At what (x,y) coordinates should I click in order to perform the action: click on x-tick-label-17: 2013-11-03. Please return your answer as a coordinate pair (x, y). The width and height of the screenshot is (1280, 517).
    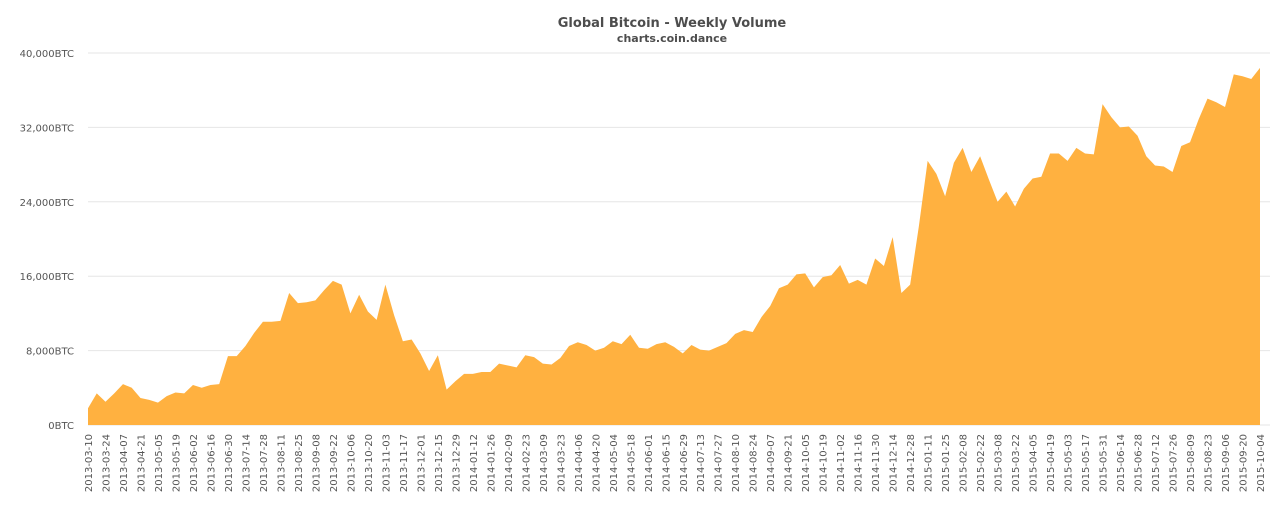
    Looking at the image, I should click on (386, 463).